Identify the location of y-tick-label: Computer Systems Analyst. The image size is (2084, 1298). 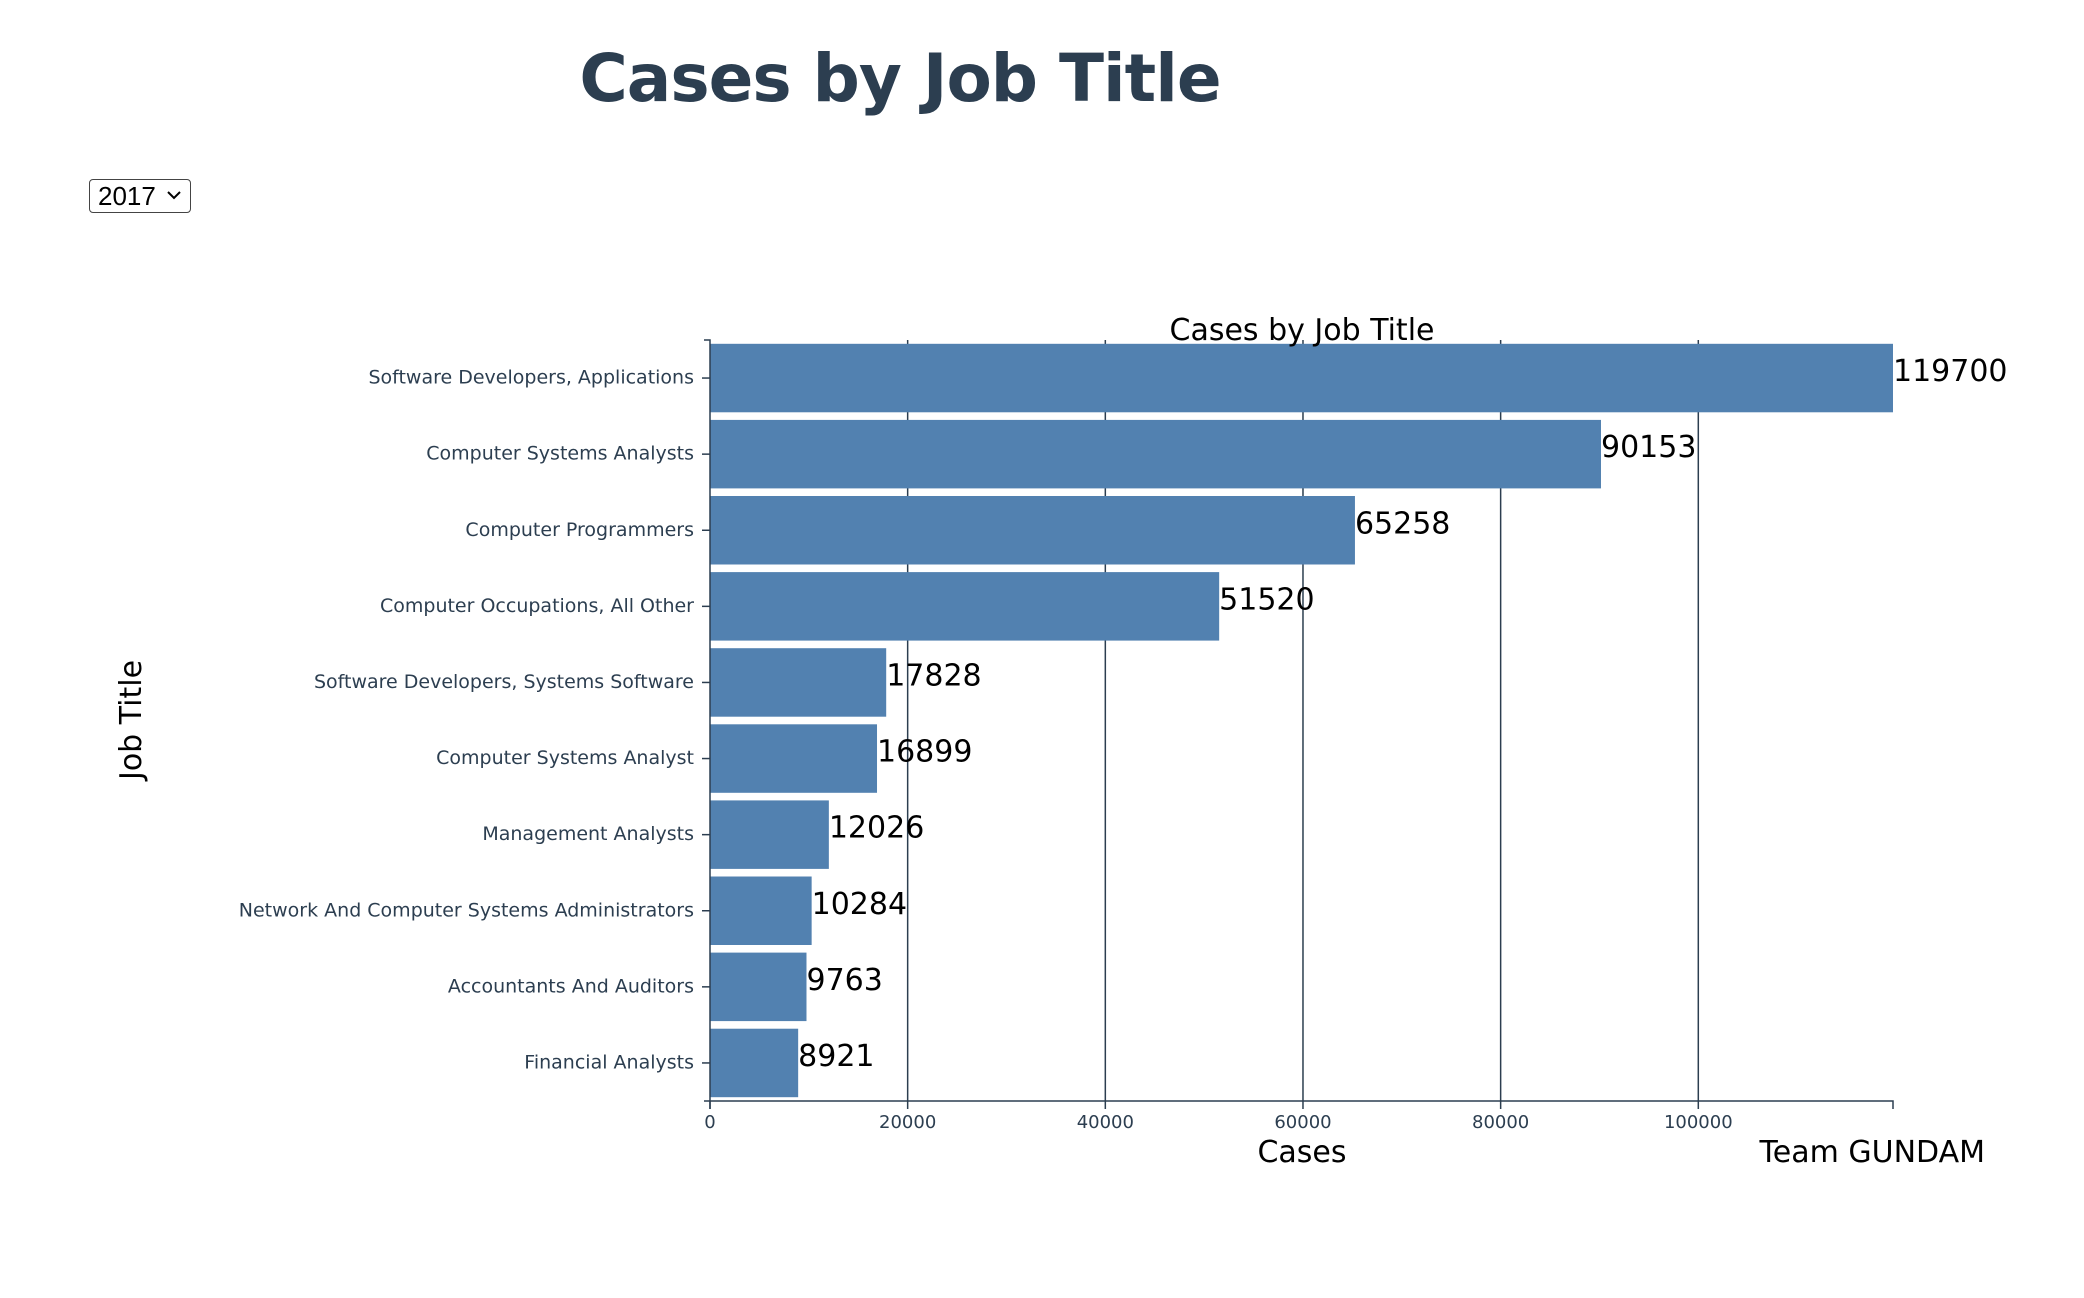
(565, 758).